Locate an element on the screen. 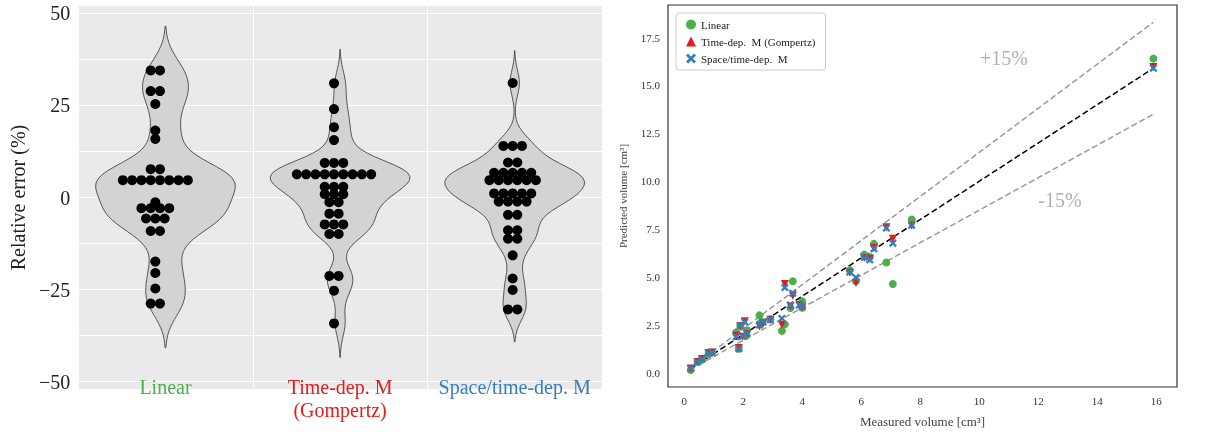 This screenshot has width=1205, height=435. y-tick-label: 0 is located at coordinates (65, 197).